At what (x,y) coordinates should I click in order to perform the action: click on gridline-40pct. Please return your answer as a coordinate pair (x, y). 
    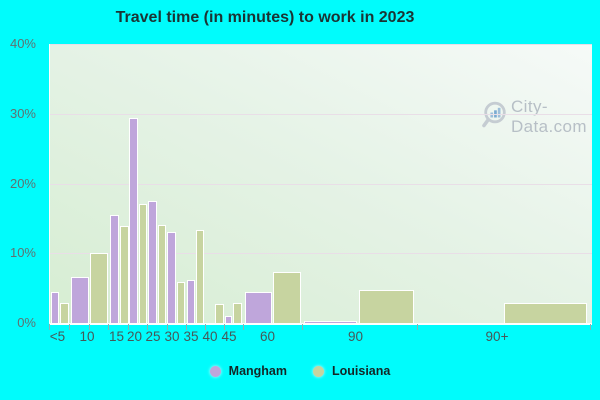
    Looking at the image, I should click on (321, 44).